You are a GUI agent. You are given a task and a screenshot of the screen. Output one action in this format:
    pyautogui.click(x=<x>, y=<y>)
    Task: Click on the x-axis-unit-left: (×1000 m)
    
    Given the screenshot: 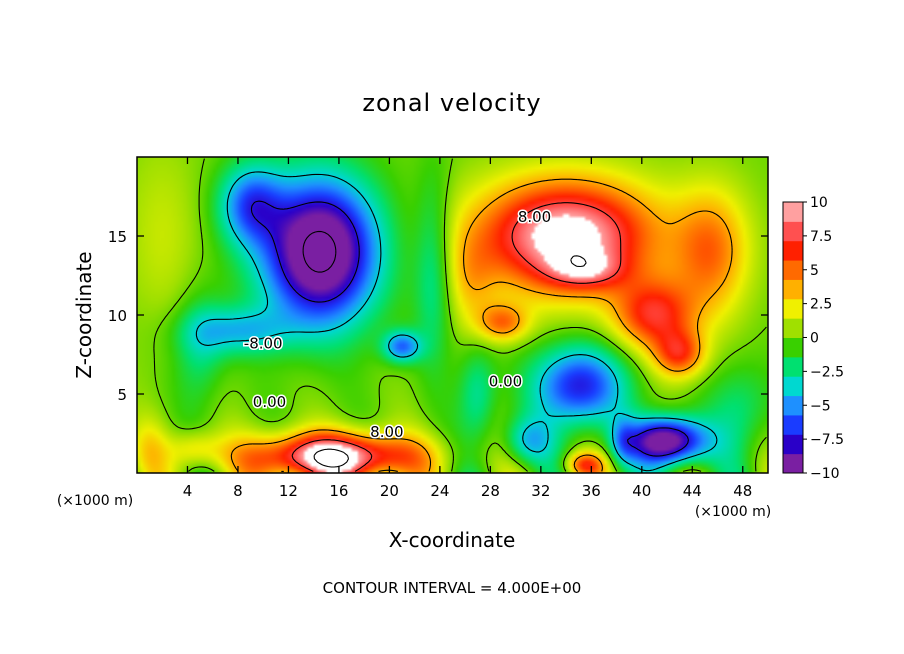 What is the action you would take?
    pyautogui.click(x=95, y=501)
    